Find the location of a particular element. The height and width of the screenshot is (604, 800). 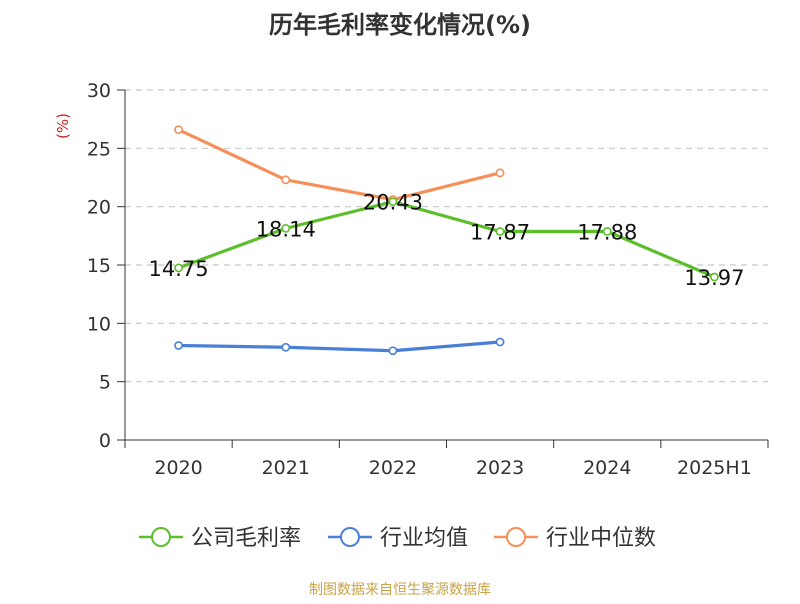

x-tick-label: 2023 is located at coordinates (500, 468).